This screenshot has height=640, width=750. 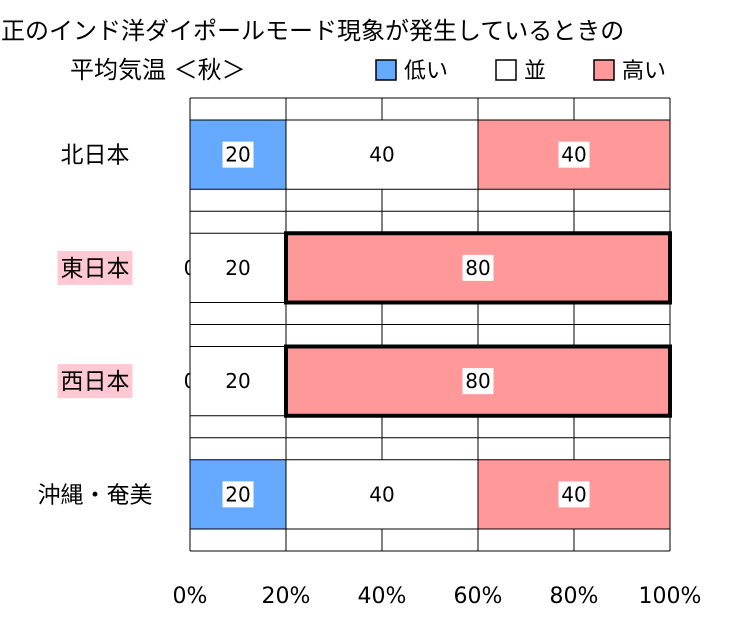 I want to click on legend-label: 高い, so click(x=644, y=71).